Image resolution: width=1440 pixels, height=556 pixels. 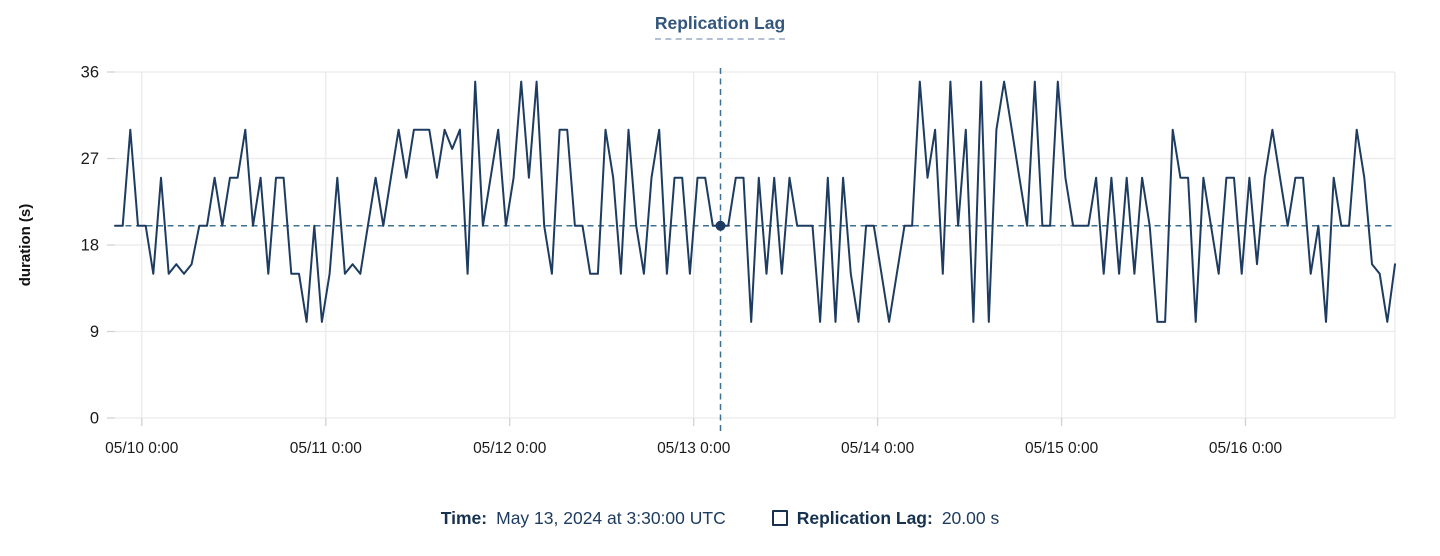 I want to click on svg-text: 05/11 0:00, so click(x=326, y=448).